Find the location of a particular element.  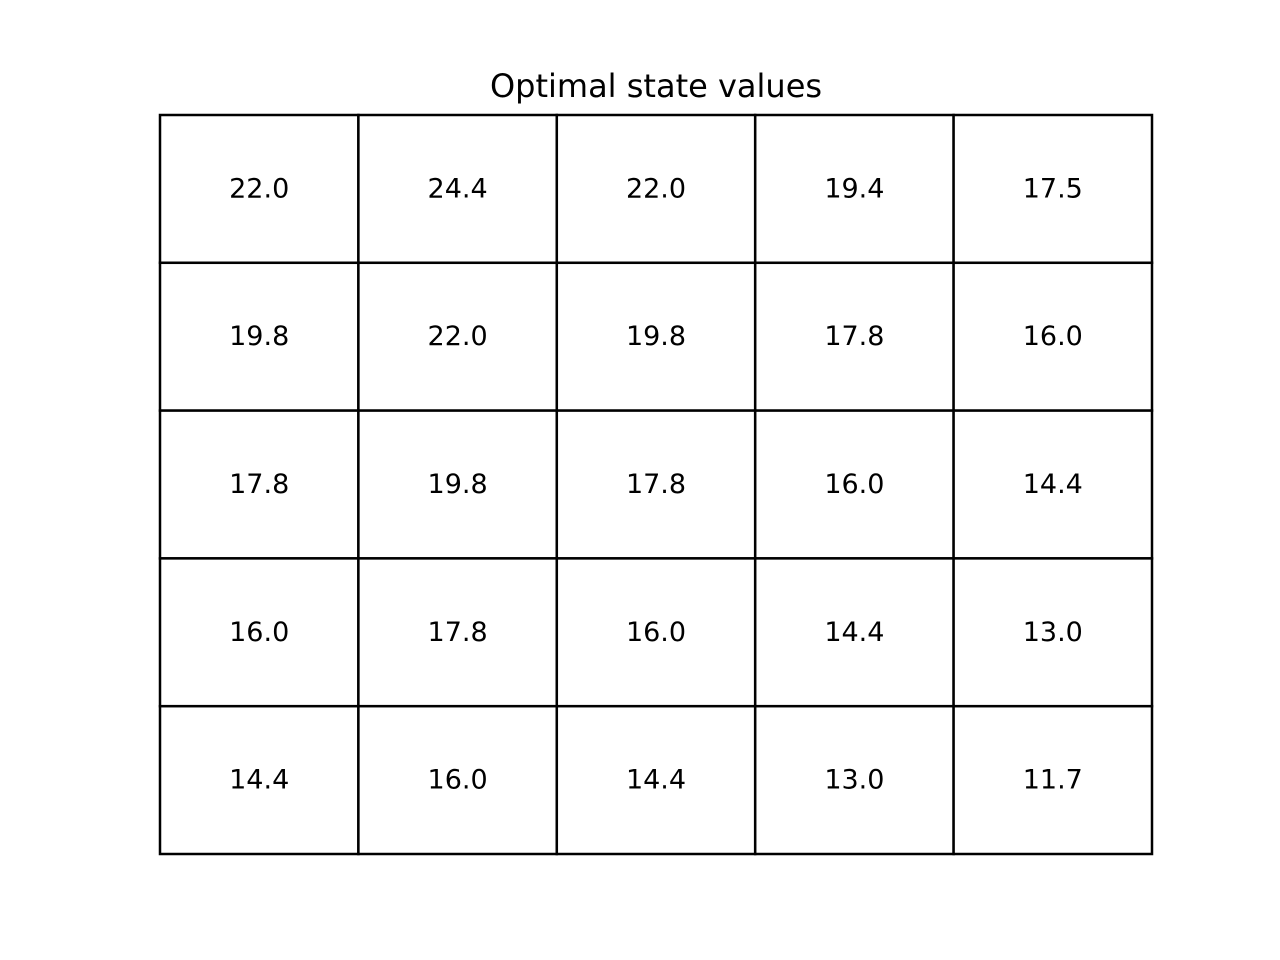

cell-value: 24.4 is located at coordinates (458, 188).